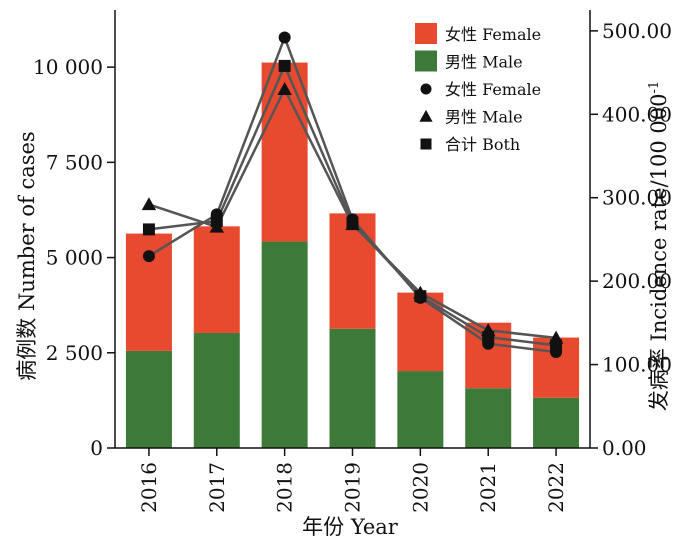 This screenshot has height=546, width=700. Describe the element at coordinates (284, 89) in the screenshot. I see `point-triangle-2018` at that location.